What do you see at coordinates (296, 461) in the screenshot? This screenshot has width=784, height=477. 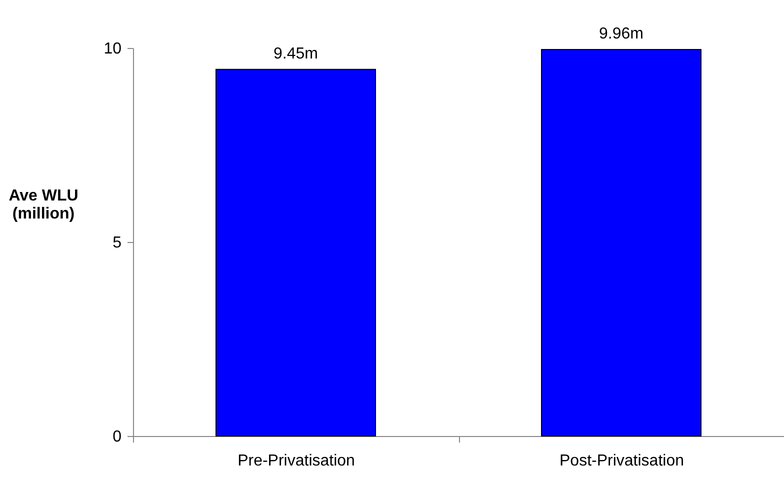 I see `x-tick-label: Pre-Privatisation` at bounding box center [296, 461].